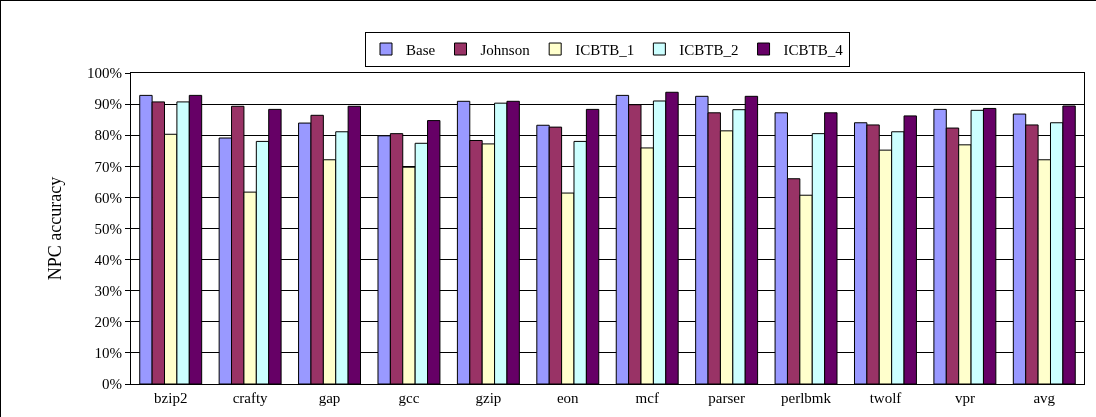  What do you see at coordinates (108, 259) in the screenshot?
I see `y-tick-label: 40%` at bounding box center [108, 259].